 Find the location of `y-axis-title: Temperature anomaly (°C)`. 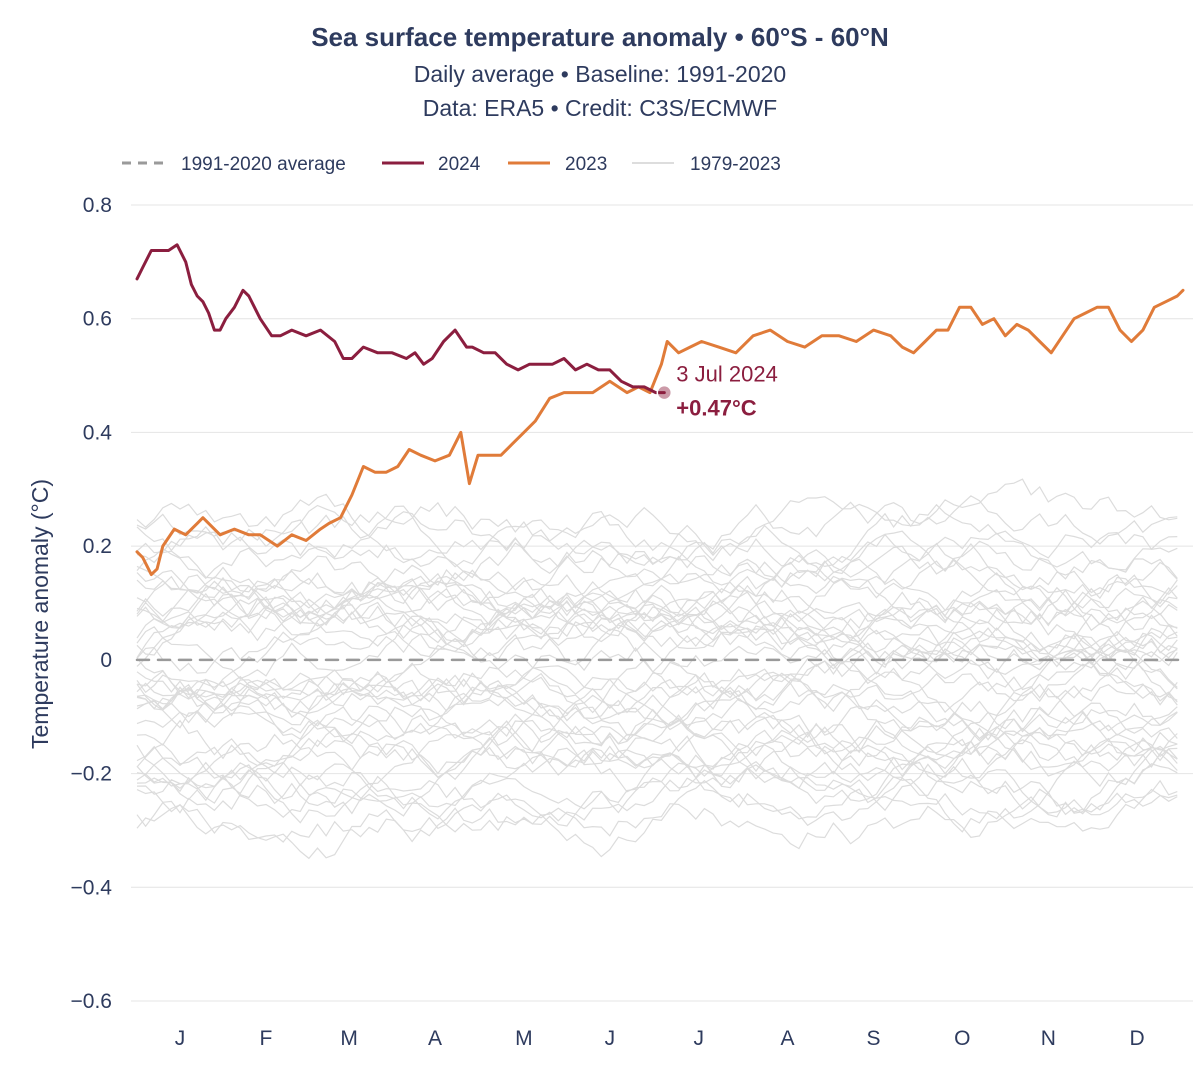

y-axis-title: Temperature anomaly (°C) is located at coordinates (40, 614).